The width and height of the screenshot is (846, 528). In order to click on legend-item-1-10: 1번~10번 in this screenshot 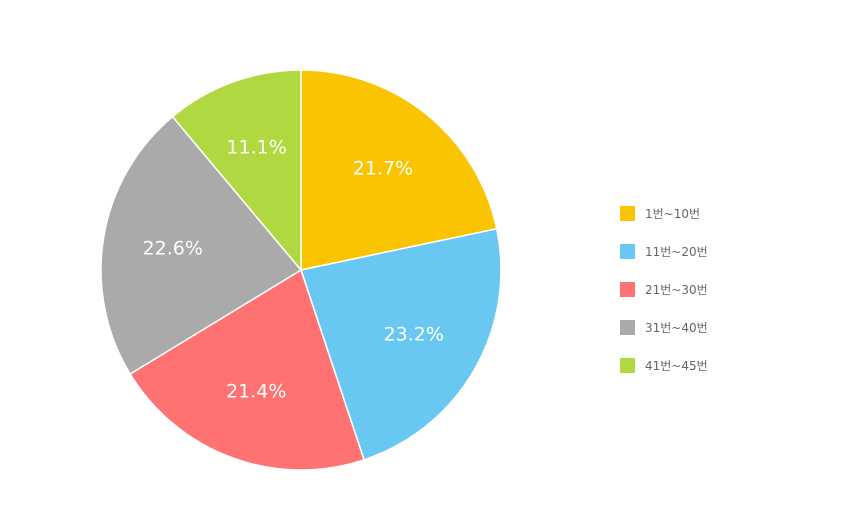, I will do `click(664, 213)`.